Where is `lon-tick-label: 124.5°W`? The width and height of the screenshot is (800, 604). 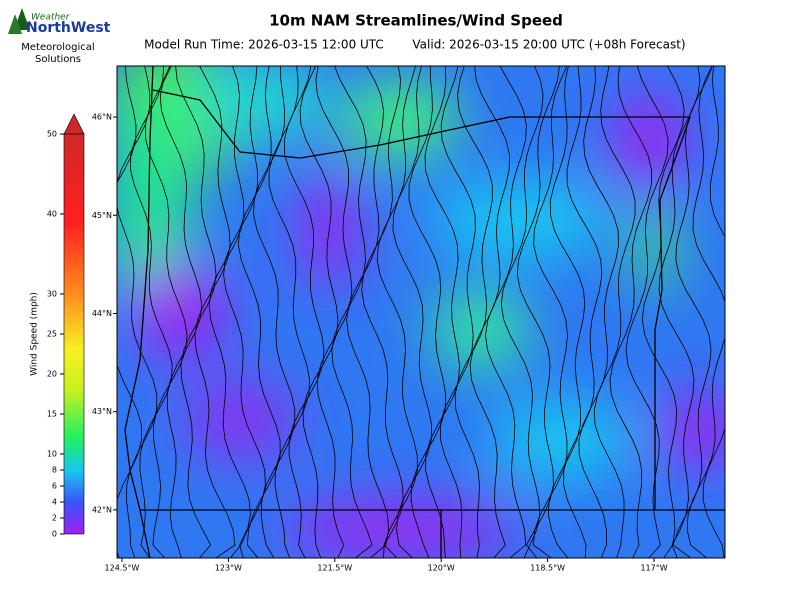 lon-tick-label: 124.5°W is located at coordinates (122, 568).